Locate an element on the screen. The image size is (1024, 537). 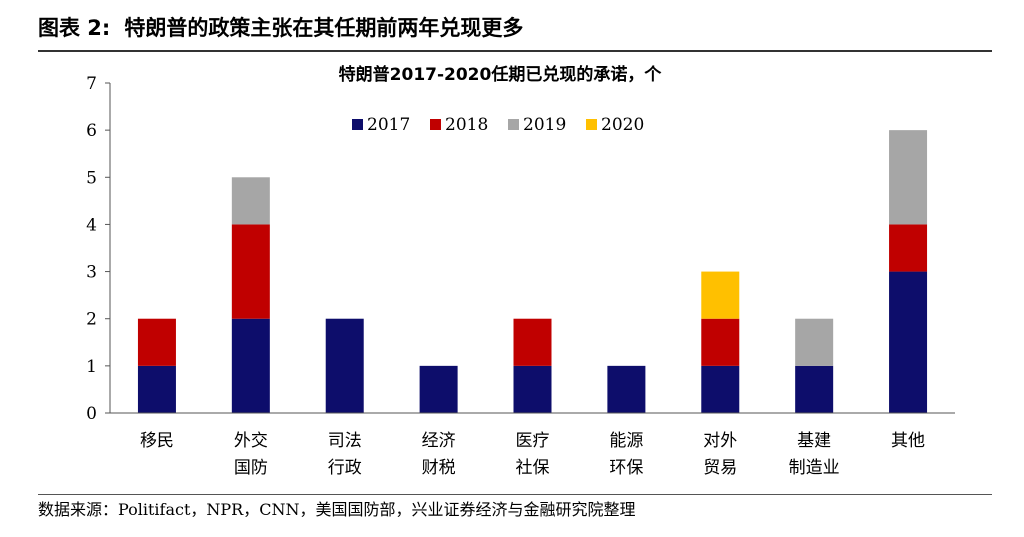
legend-swatch-2017 is located at coordinates (357, 124).